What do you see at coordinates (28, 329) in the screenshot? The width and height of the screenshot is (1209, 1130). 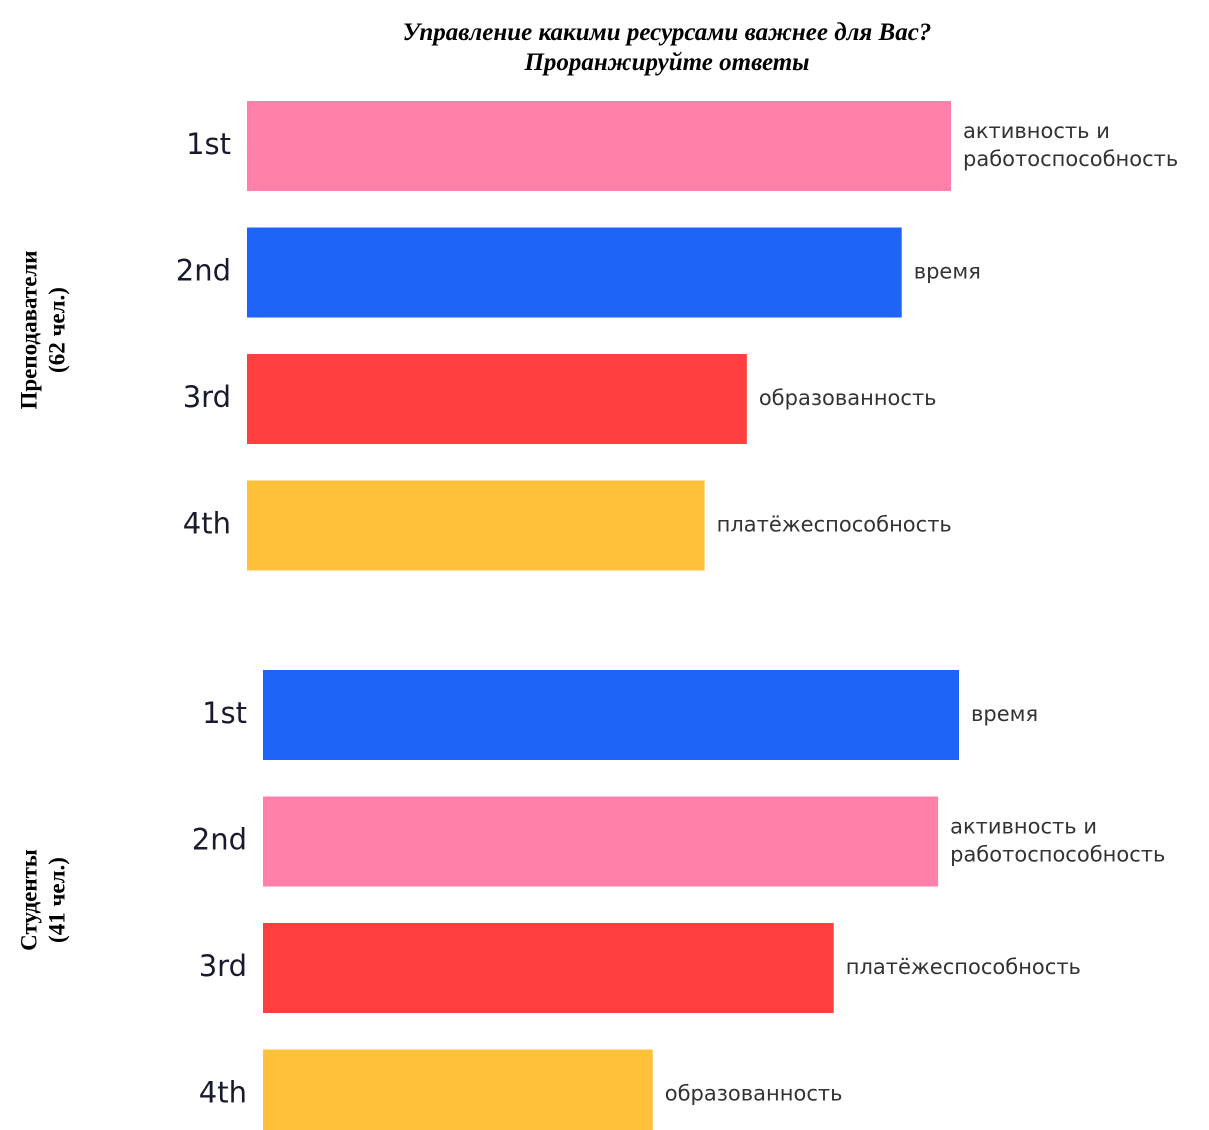 I see `group-label: Преподаватели` at bounding box center [28, 329].